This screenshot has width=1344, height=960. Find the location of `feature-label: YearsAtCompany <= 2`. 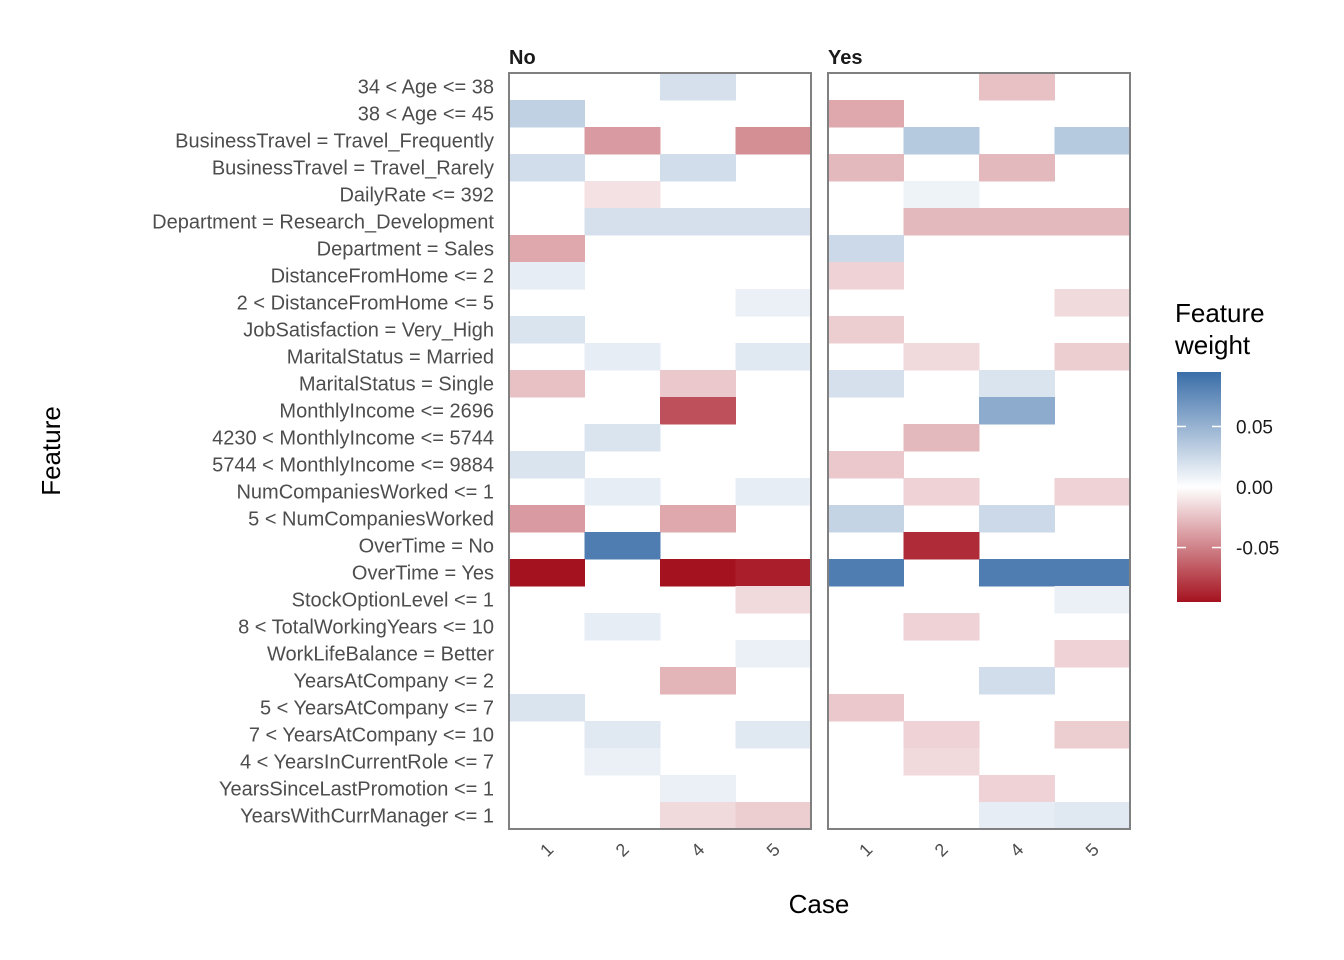

feature-label: YearsAtCompany <= 2 is located at coordinates (394, 682).